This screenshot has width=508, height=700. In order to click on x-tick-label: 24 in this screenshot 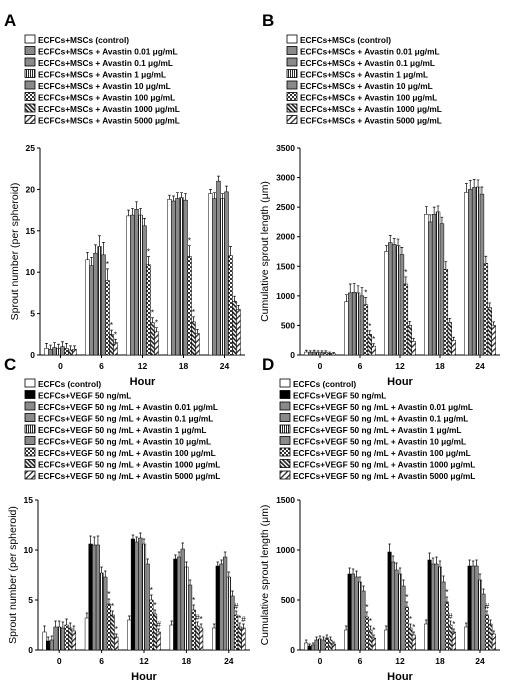, I will do `click(480, 366)`.